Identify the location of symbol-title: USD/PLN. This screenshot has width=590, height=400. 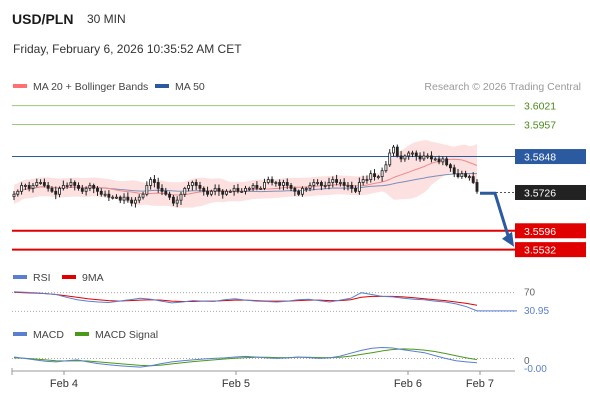
(42, 19).